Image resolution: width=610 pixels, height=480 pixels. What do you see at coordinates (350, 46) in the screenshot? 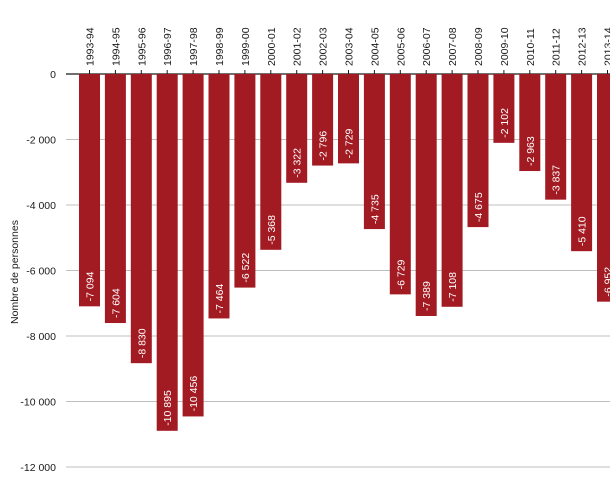
I see `x-category-label: 2003-04` at bounding box center [350, 46].